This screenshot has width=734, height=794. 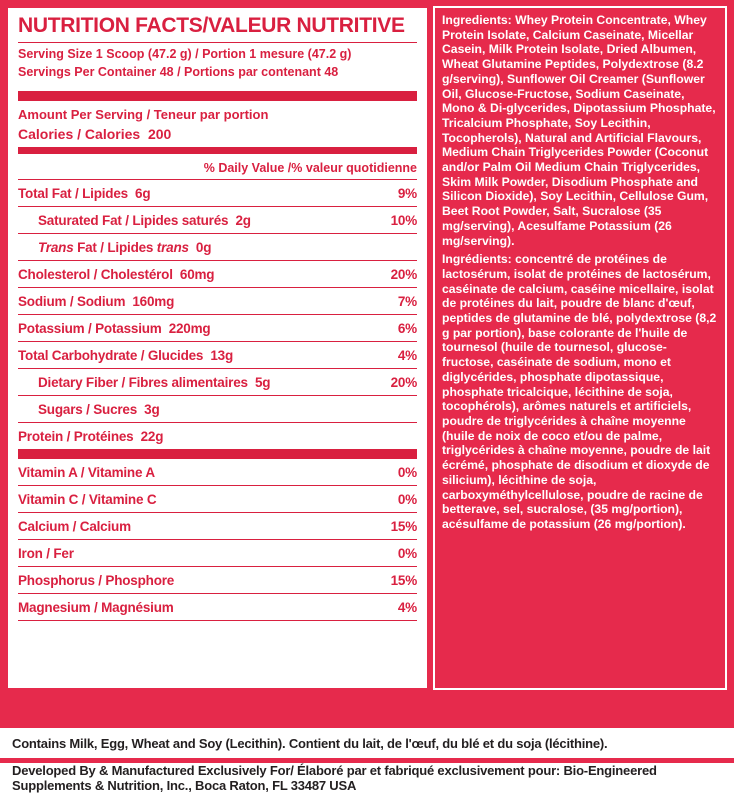 What do you see at coordinates (114, 328) in the screenshot?
I see `nutrient-label: Potassium / Potassium 220mg` at bounding box center [114, 328].